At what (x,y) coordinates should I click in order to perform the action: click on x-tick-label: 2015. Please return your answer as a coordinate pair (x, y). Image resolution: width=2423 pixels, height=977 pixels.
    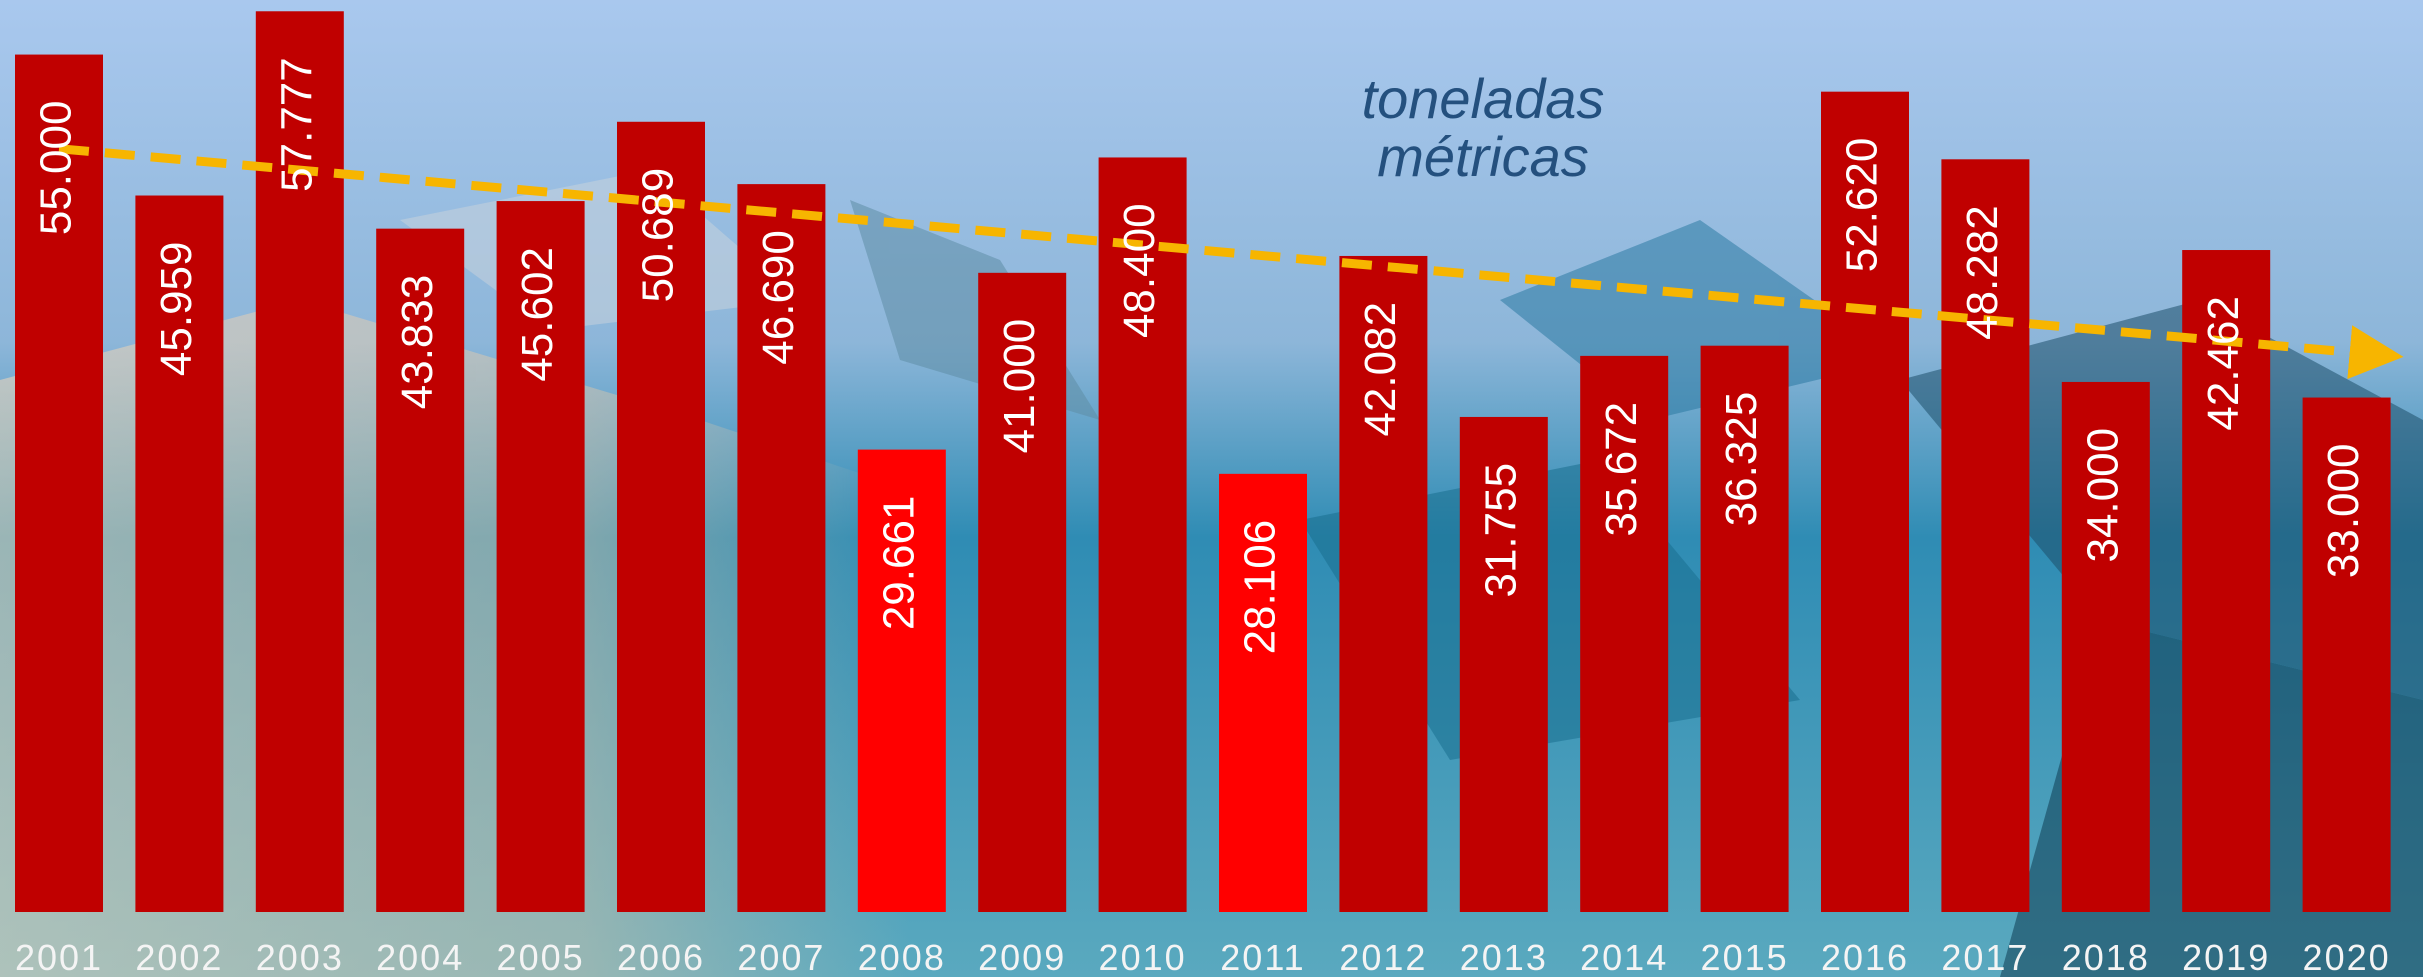
    Looking at the image, I should click on (1745, 957).